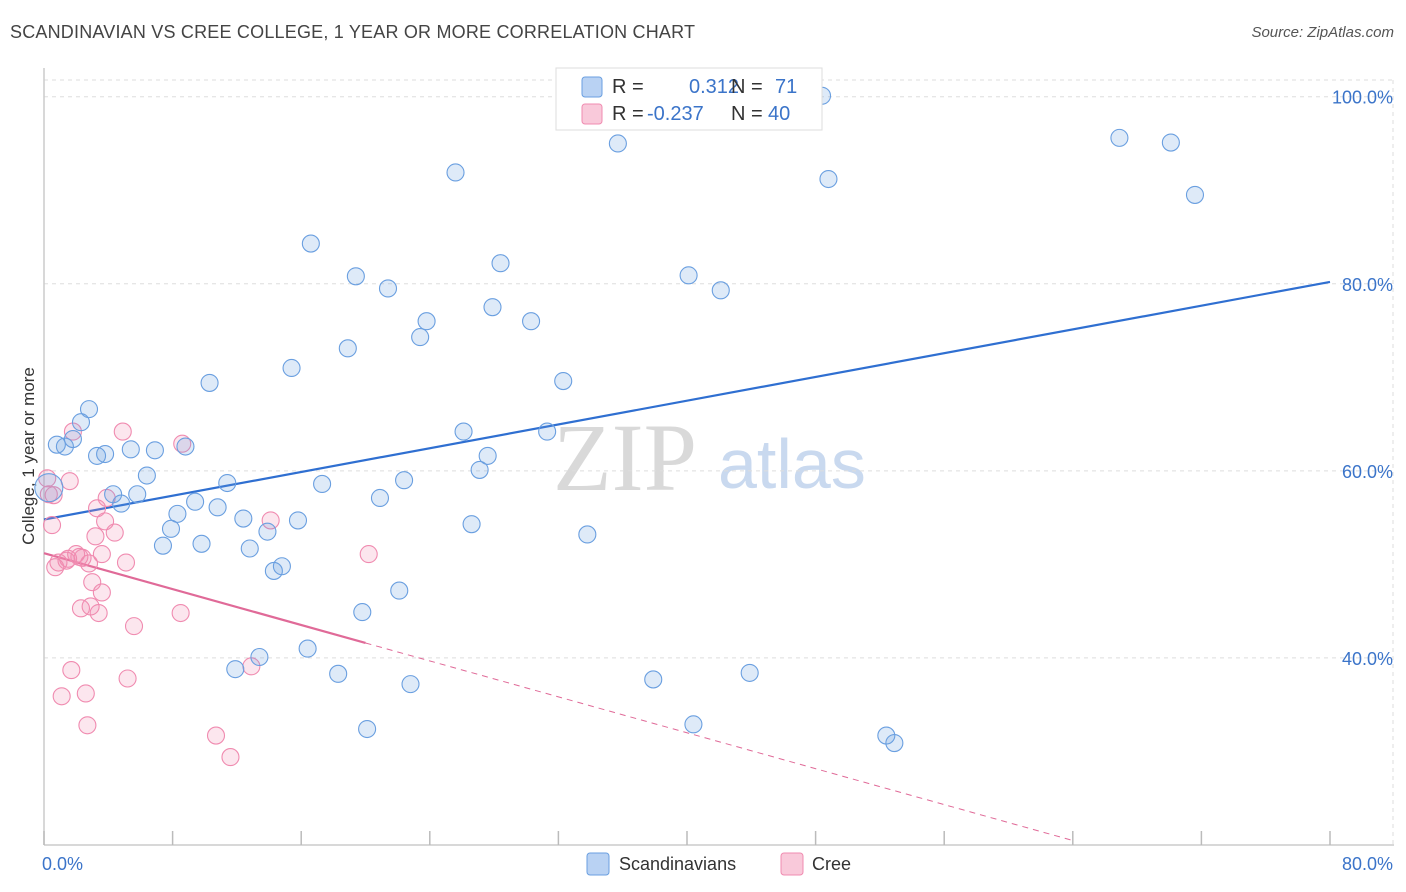  What do you see at coordinates (792, 464) in the screenshot?
I see `watermark-atlas: atlas` at bounding box center [792, 464].